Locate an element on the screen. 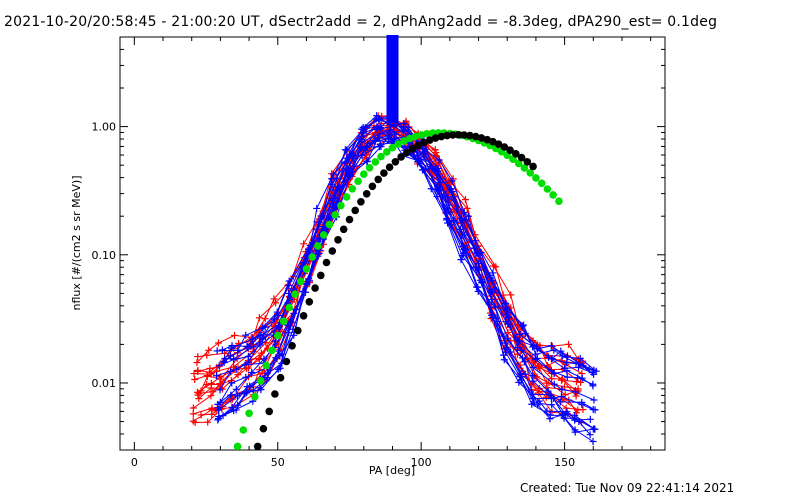 This screenshot has height=500, width=800. y-tick-label: 1.00 is located at coordinates (104, 127).